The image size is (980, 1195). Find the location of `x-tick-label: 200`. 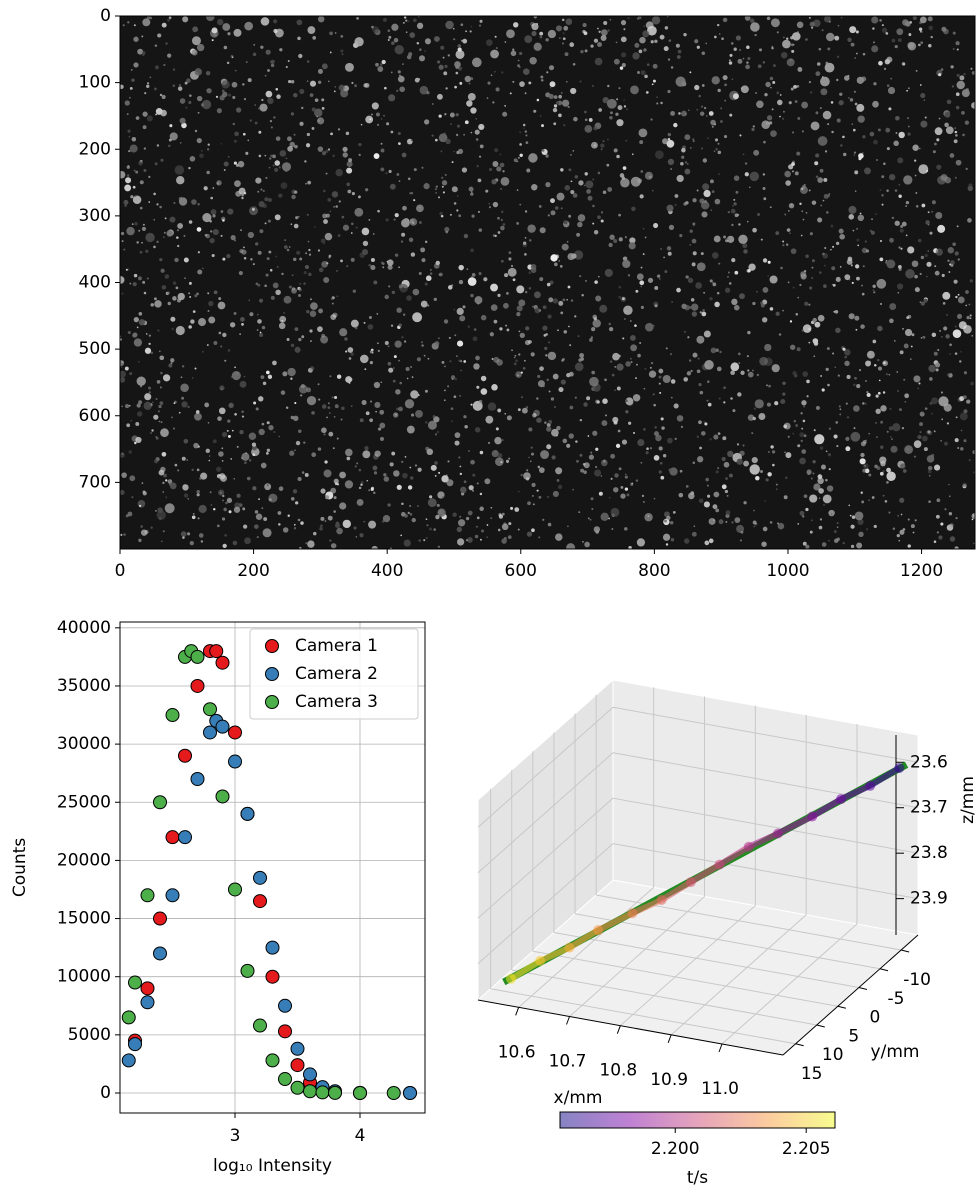

x-tick-label: 200 is located at coordinates (253, 571).